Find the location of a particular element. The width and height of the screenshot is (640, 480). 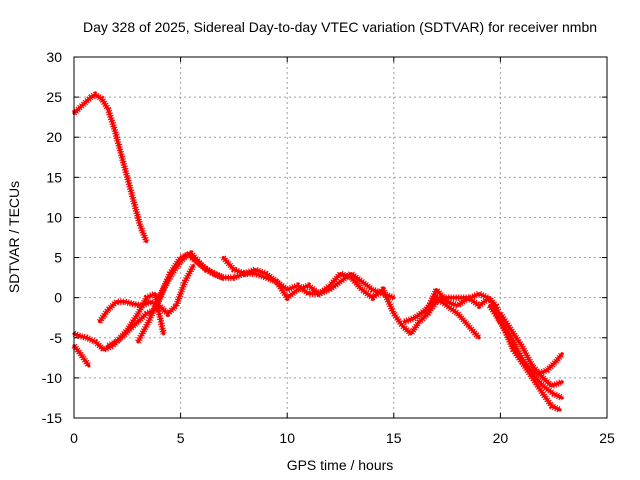

series-trace-e is located at coordinates (136, 320).